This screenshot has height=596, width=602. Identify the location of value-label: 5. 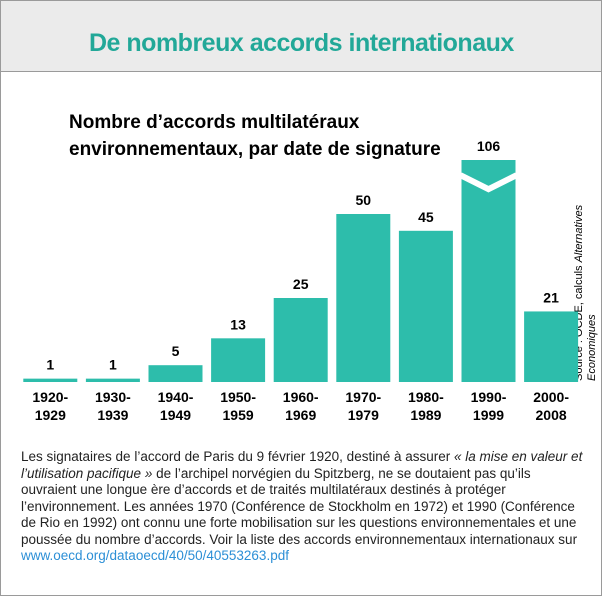
(176, 351).